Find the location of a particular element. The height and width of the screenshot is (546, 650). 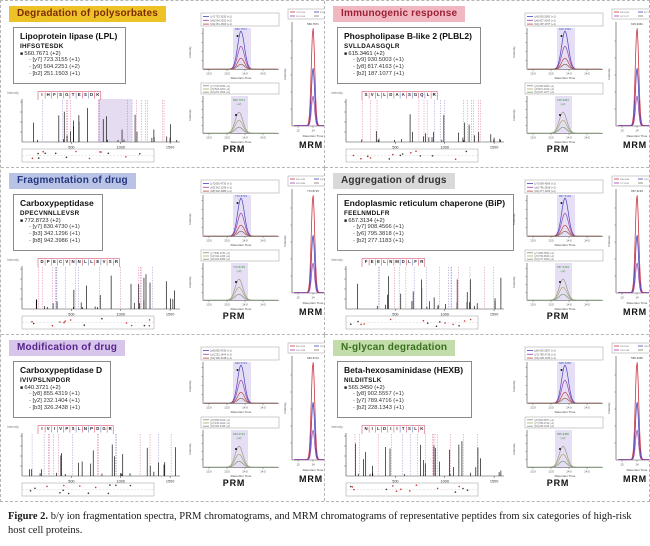

fragment-ion: [y8] 855.4319 (+1) is located at coordinates (65, 394).